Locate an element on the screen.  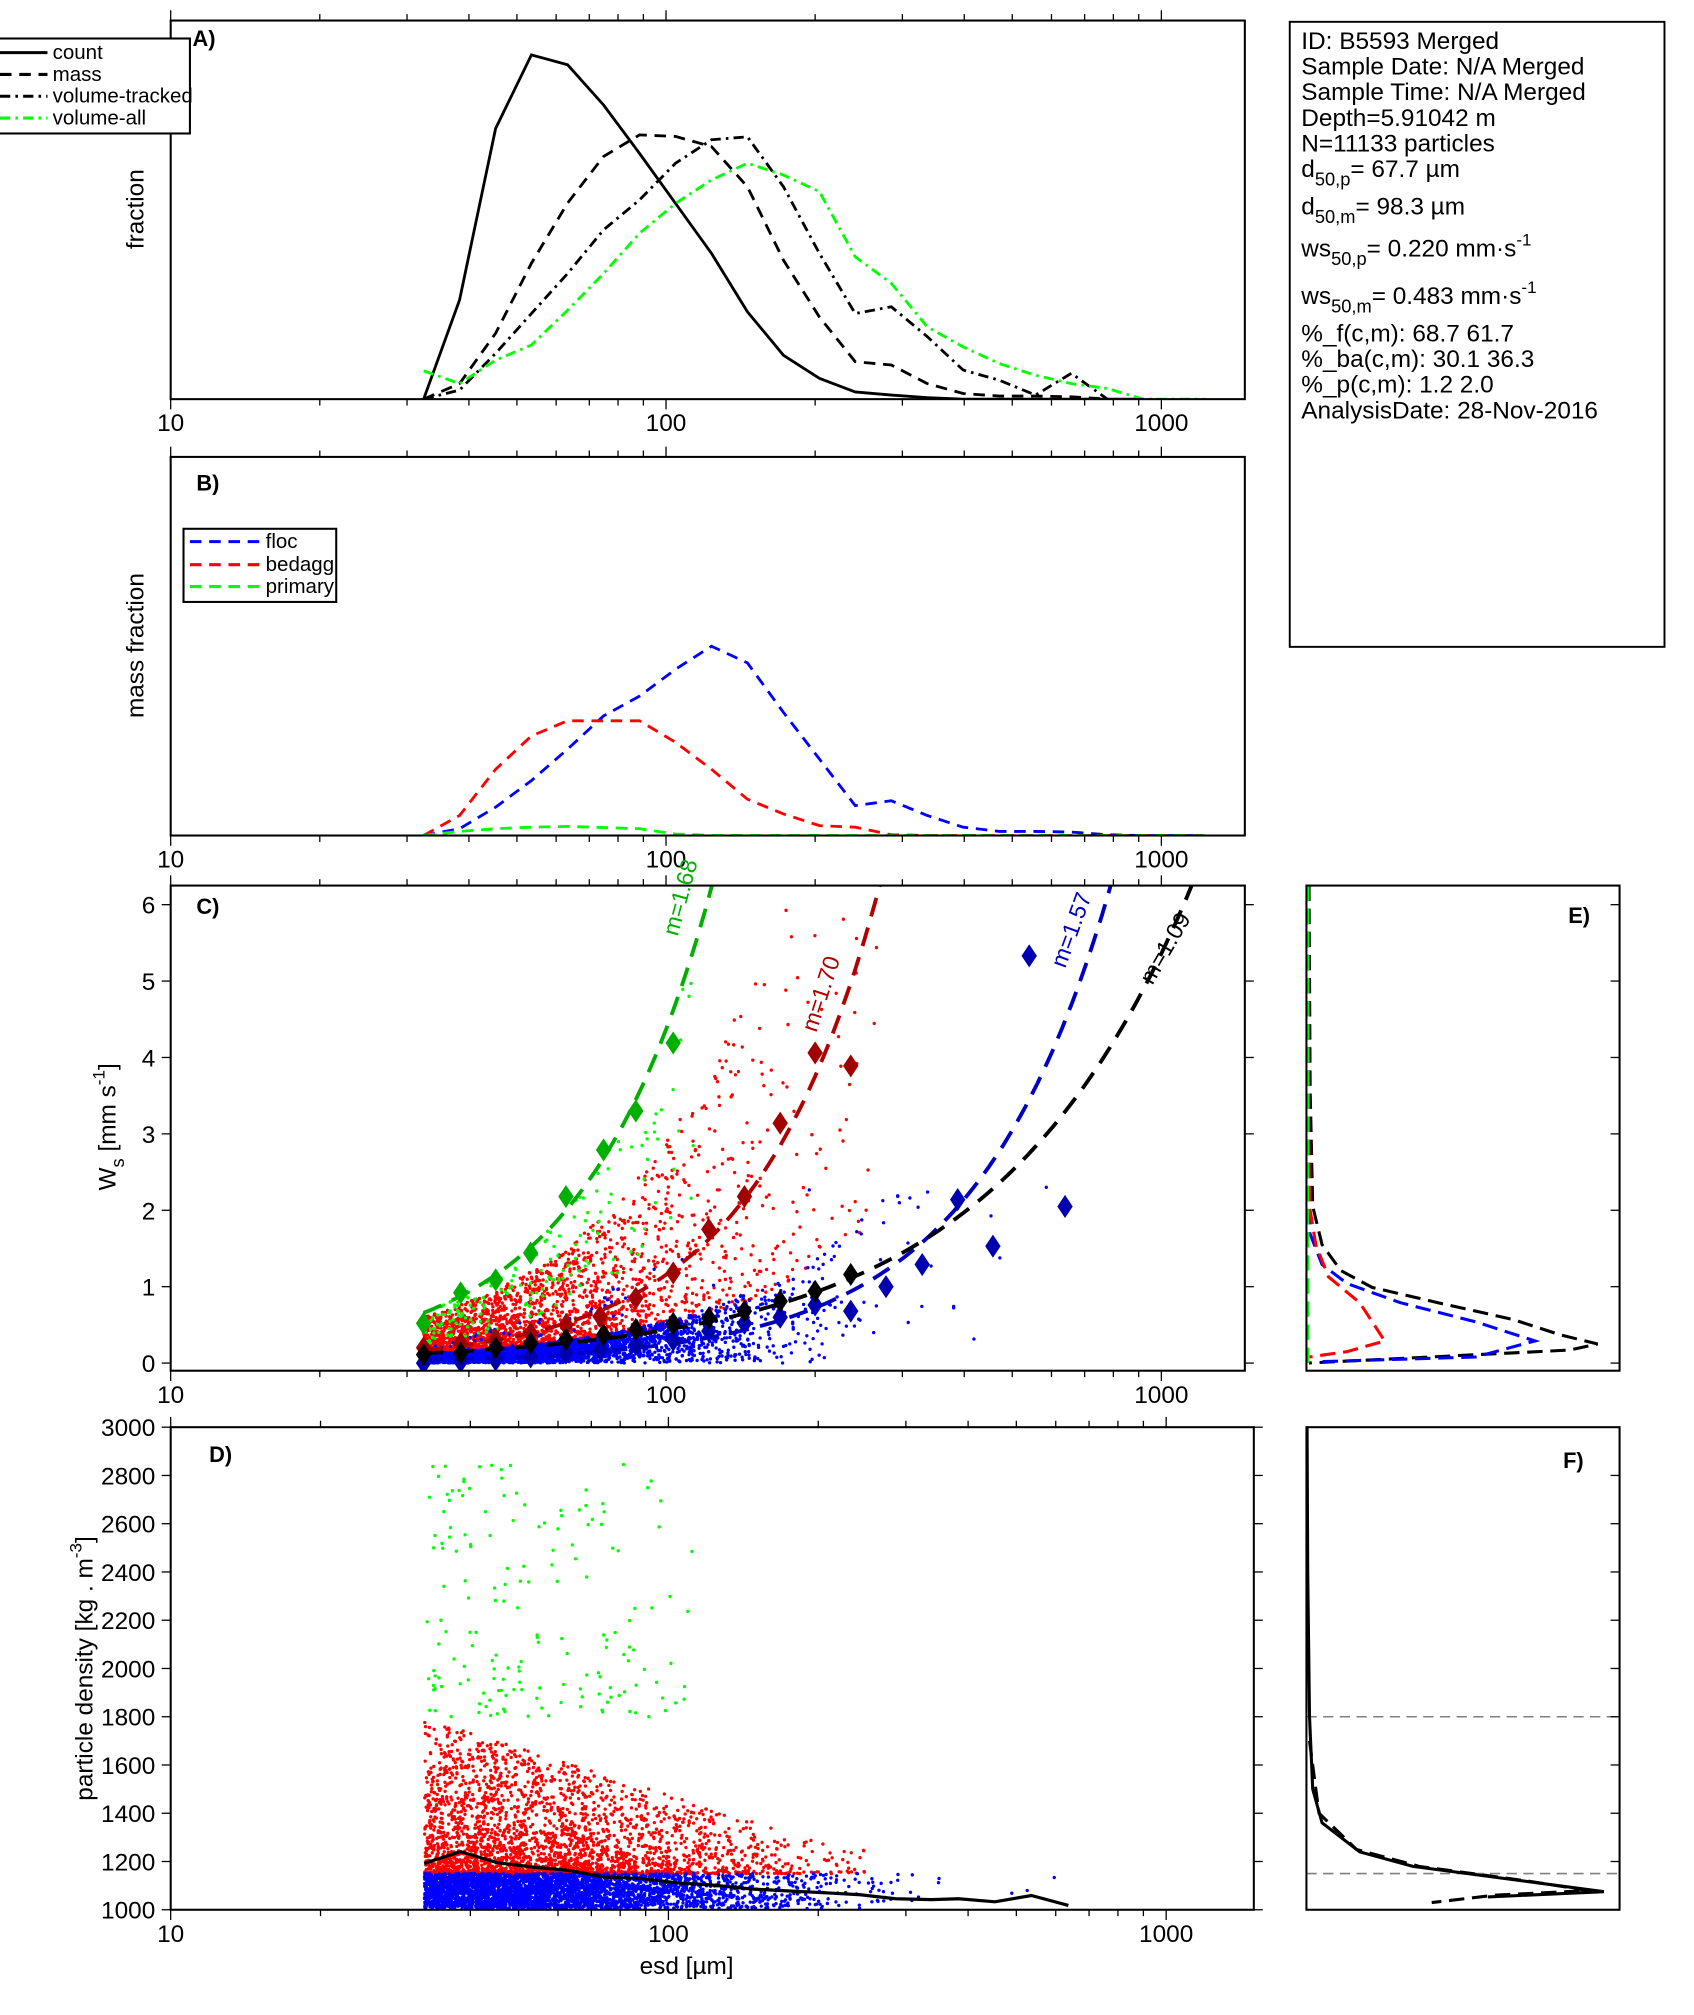
panel-label: A) is located at coordinates (204, 38).